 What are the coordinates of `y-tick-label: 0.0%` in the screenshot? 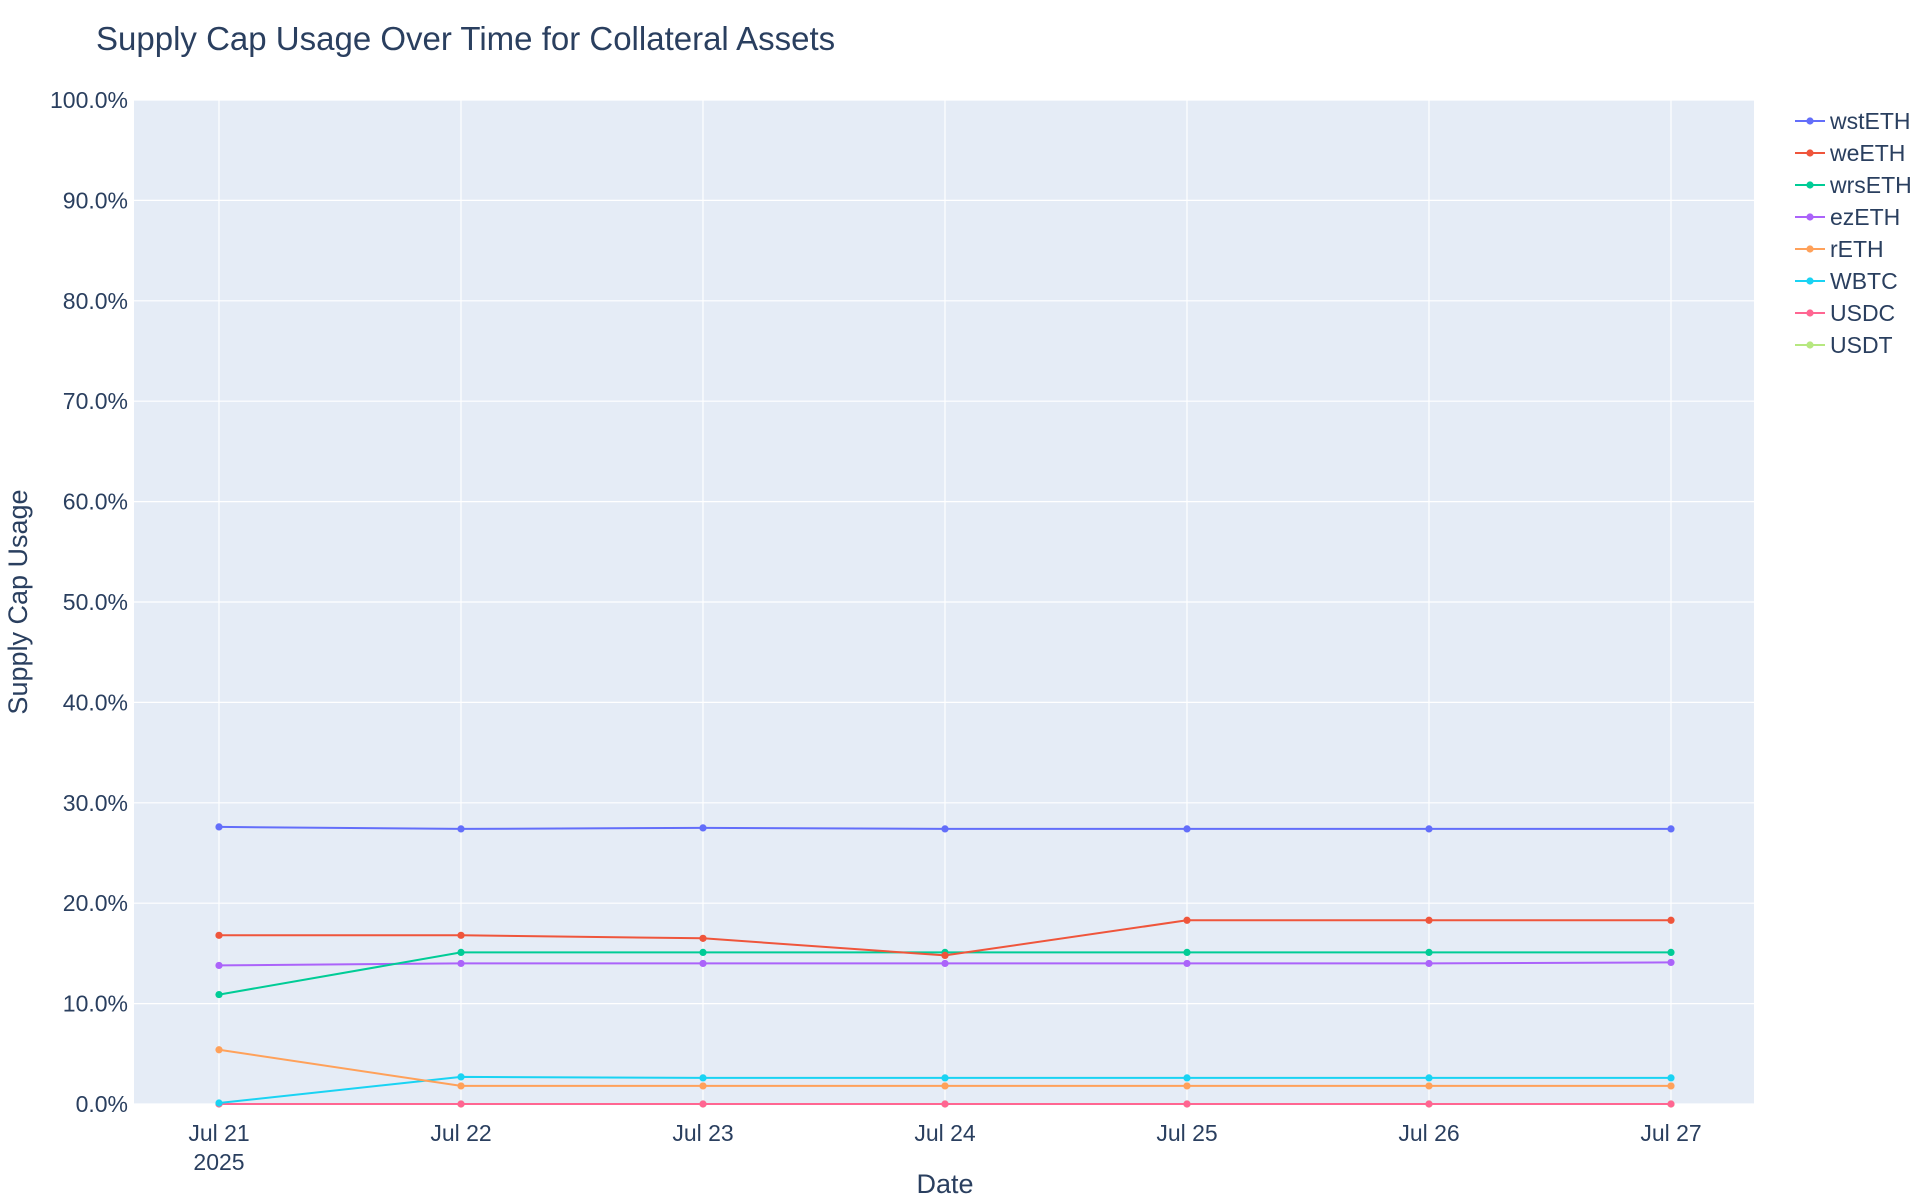 It's located at (102, 1104).